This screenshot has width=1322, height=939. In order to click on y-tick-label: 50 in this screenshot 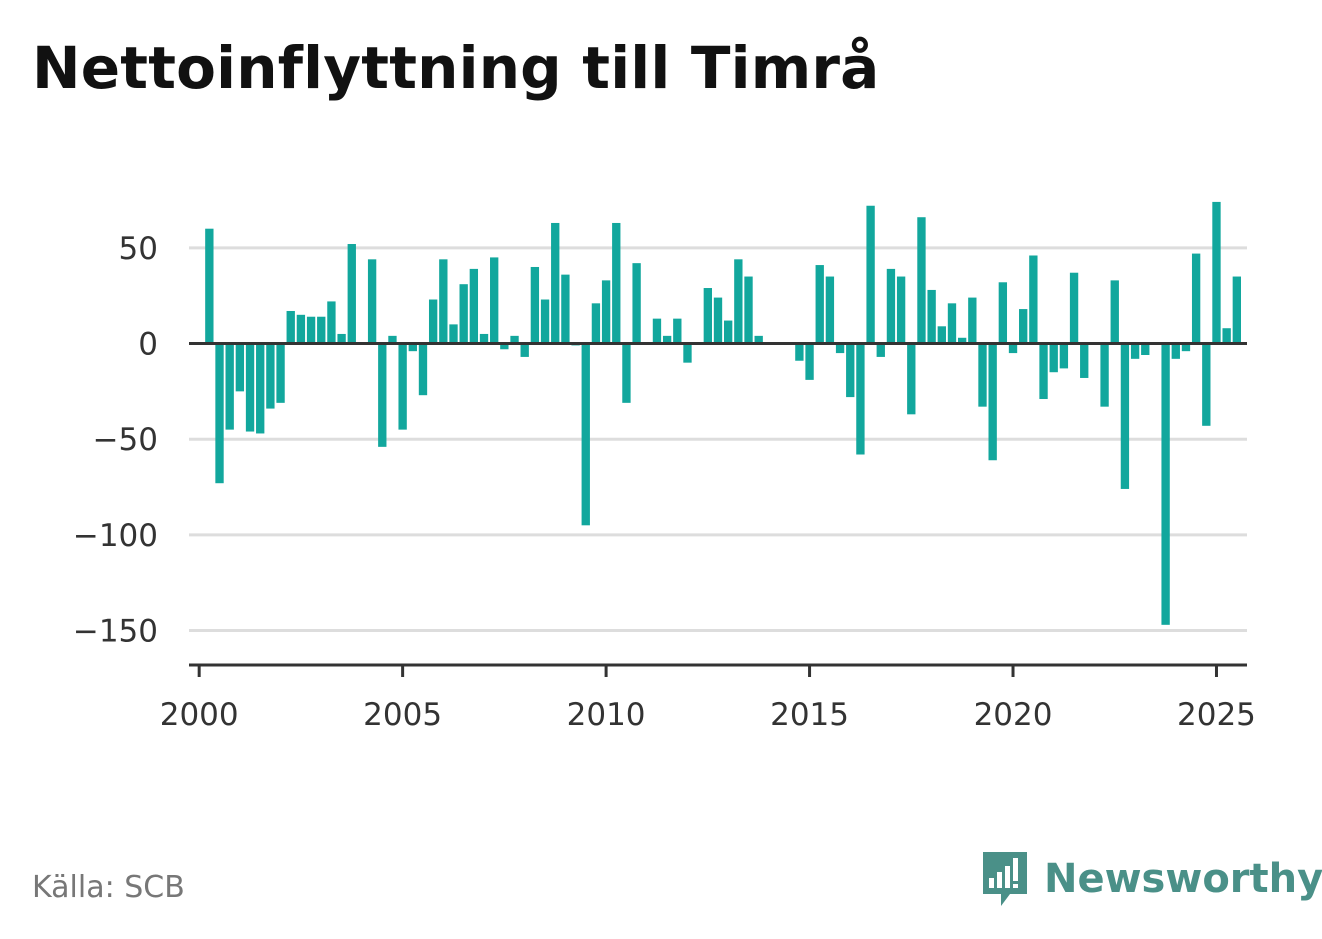, I will do `click(138, 249)`.